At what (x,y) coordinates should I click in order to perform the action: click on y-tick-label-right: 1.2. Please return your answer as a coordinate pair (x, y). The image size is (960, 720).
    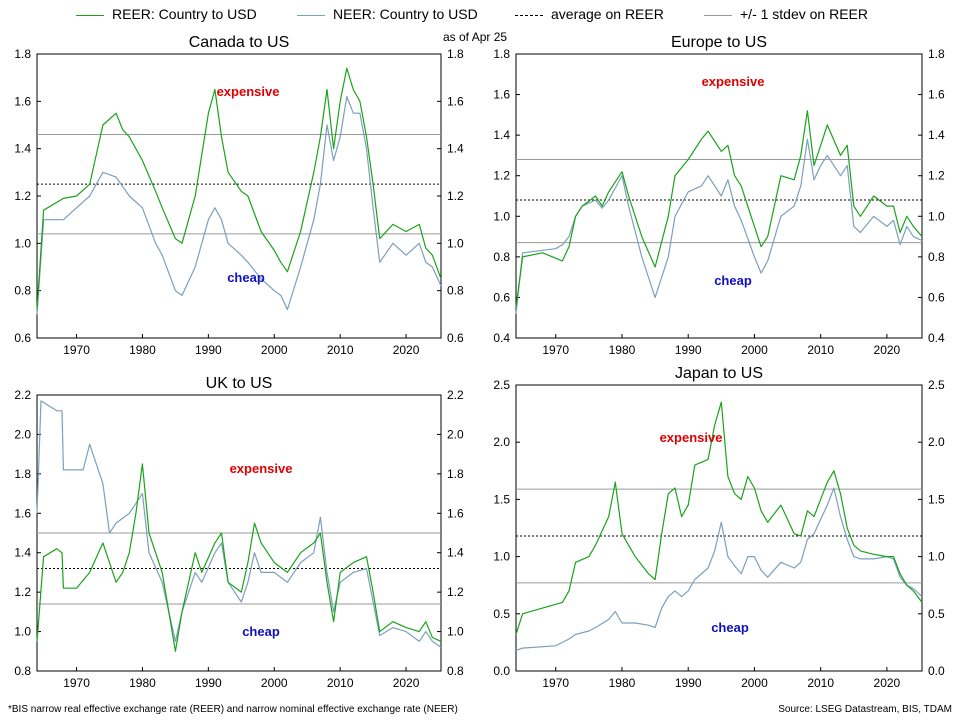
    Looking at the image, I should click on (936, 176).